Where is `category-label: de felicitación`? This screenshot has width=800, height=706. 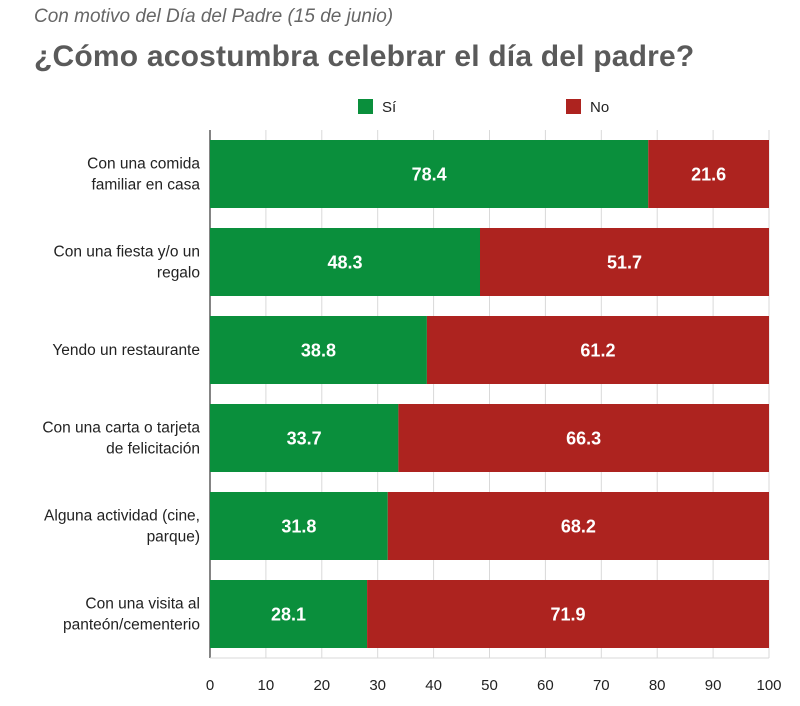
category-label: de felicitación is located at coordinates (153, 449).